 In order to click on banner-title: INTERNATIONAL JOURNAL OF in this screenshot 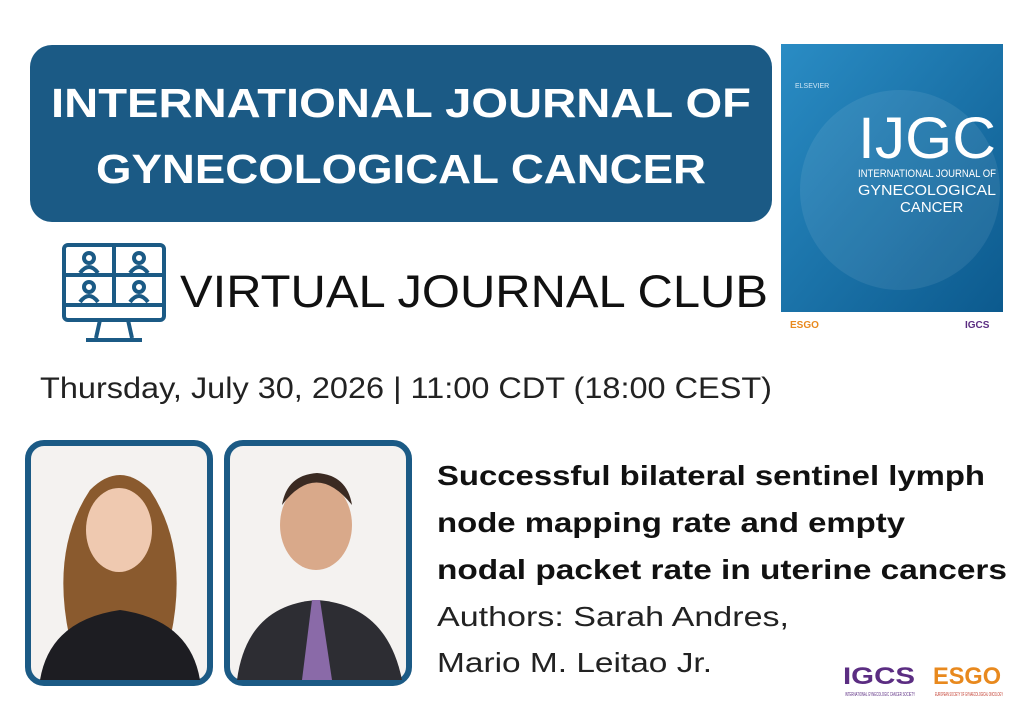, I will do `click(401, 103)`.